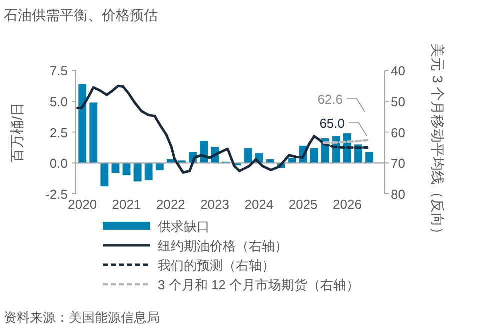 This screenshot has height=331, width=486. I want to click on text: 资料来源：美国能源信息局, so click(82, 317).